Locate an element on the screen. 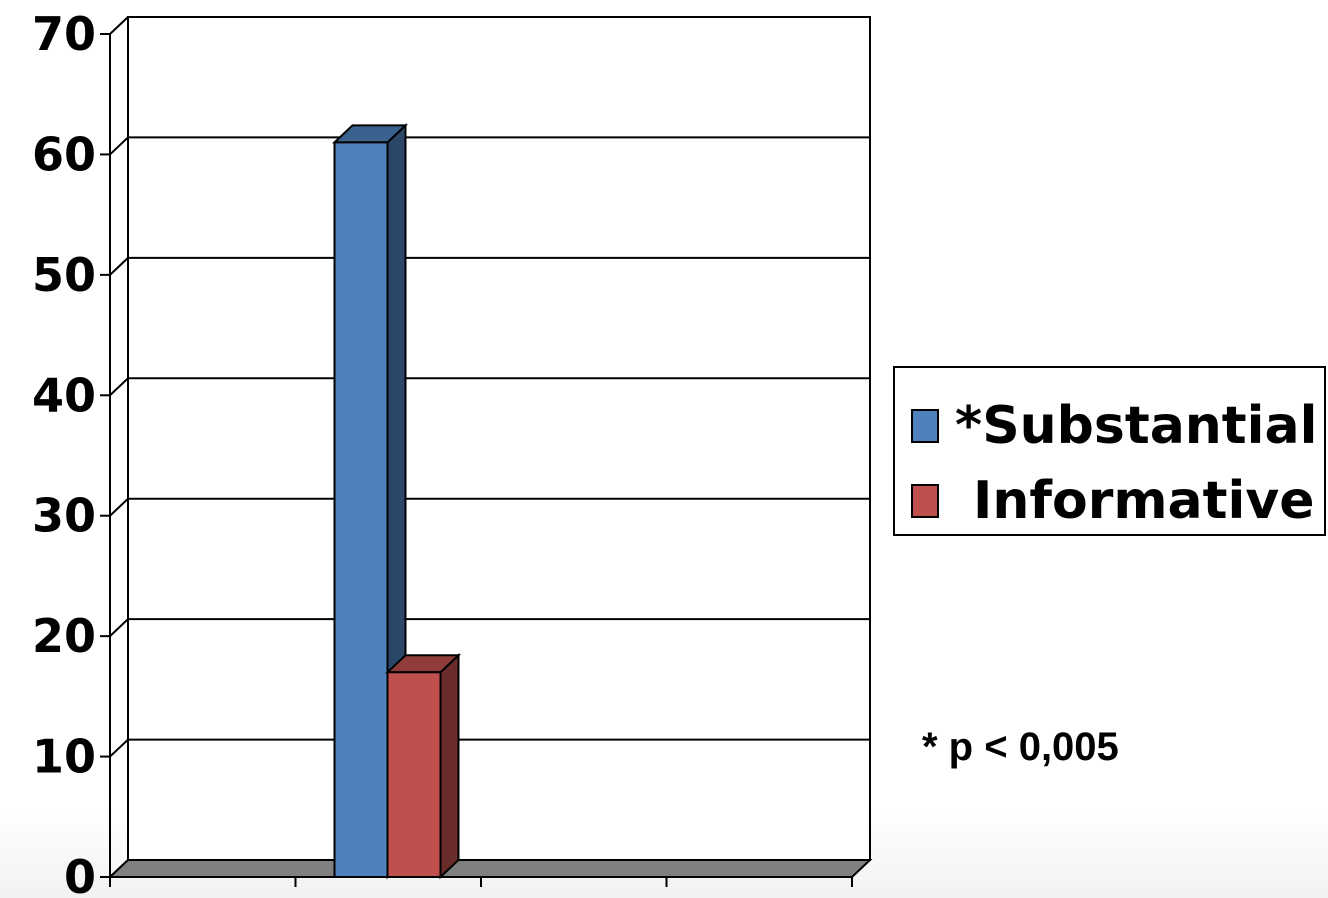  bar-side-informative is located at coordinates (449, 766).